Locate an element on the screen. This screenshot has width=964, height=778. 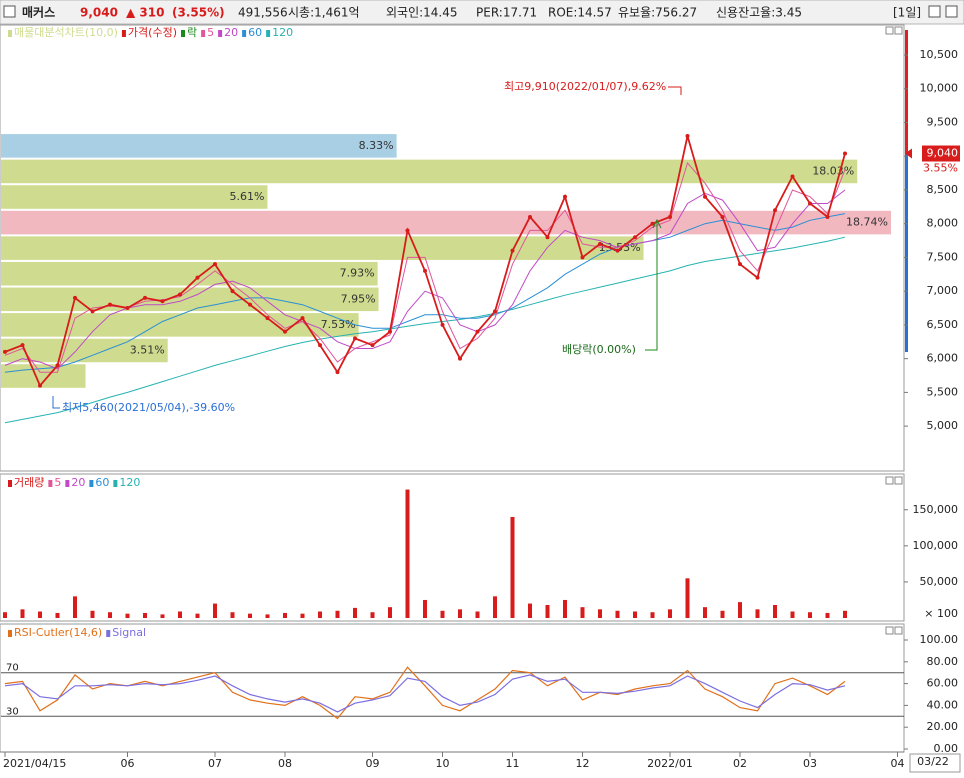
y-tick-label: 40.00 is located at coordinates (943, 704).